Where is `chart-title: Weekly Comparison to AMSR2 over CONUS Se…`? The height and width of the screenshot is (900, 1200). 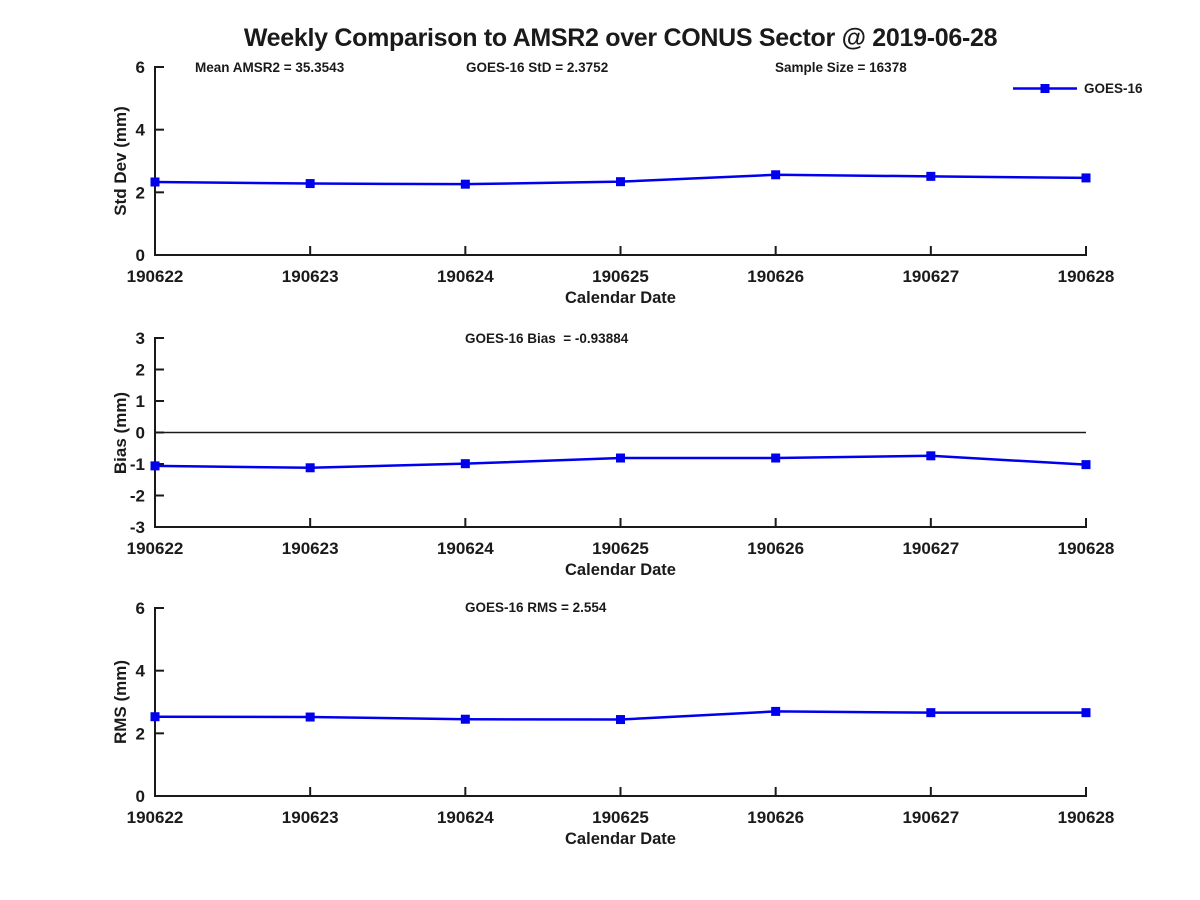
chart-title: Weekly Comparison to AMSR2 over CONUS Se… is located at coordinates (620, 38).